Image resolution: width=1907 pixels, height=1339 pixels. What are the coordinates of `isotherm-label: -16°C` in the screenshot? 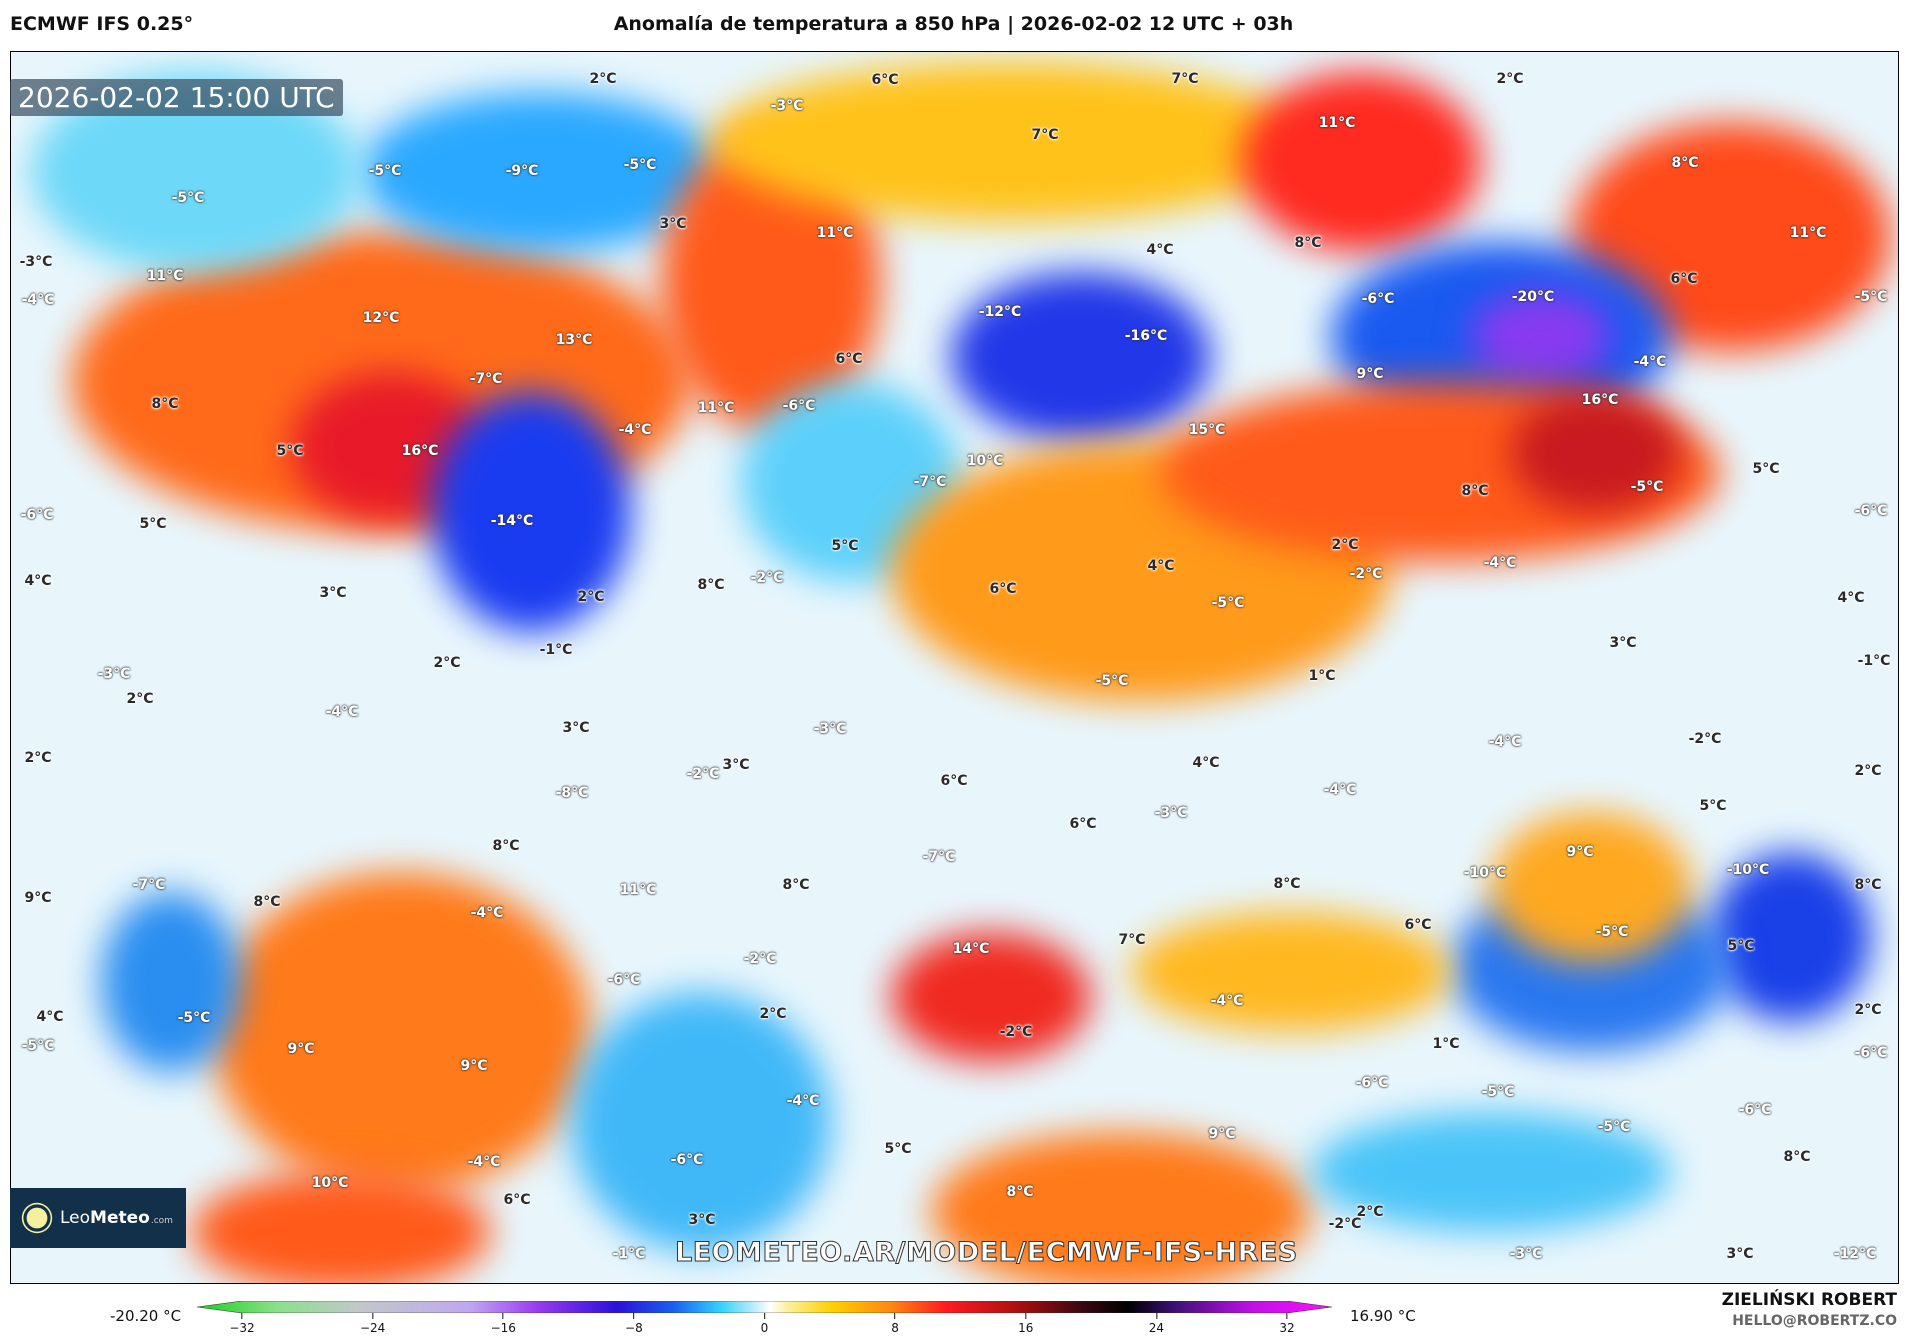 It's located at (1146, 336).